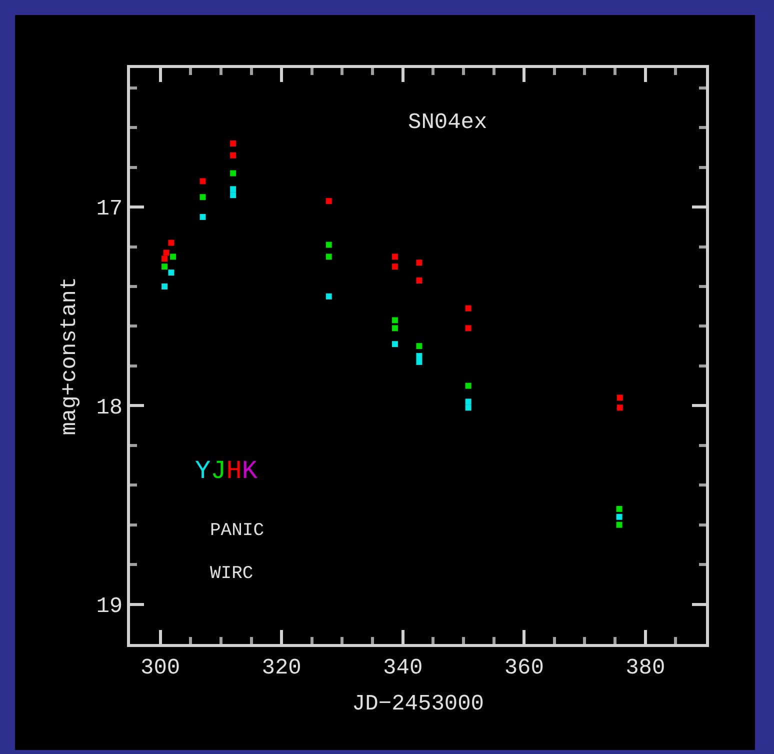  What do you see at coordinates (646, 667) in the screenshot?
I see `x-tick-label: 380` at bounding box center [646, 667].